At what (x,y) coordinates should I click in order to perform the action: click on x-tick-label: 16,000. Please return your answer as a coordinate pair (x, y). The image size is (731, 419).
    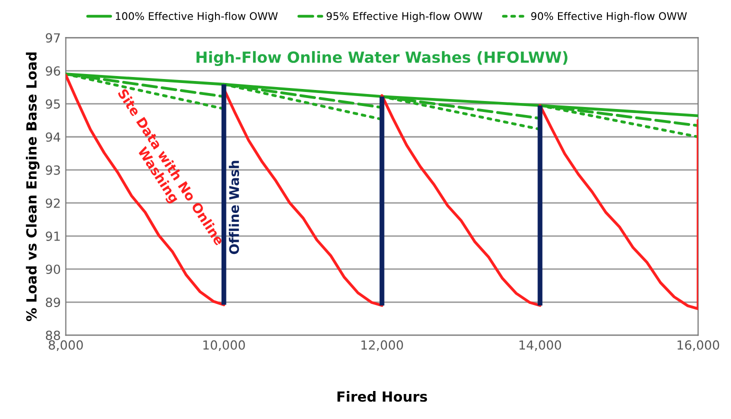
    Looking at the image, I should click on (699, 346).